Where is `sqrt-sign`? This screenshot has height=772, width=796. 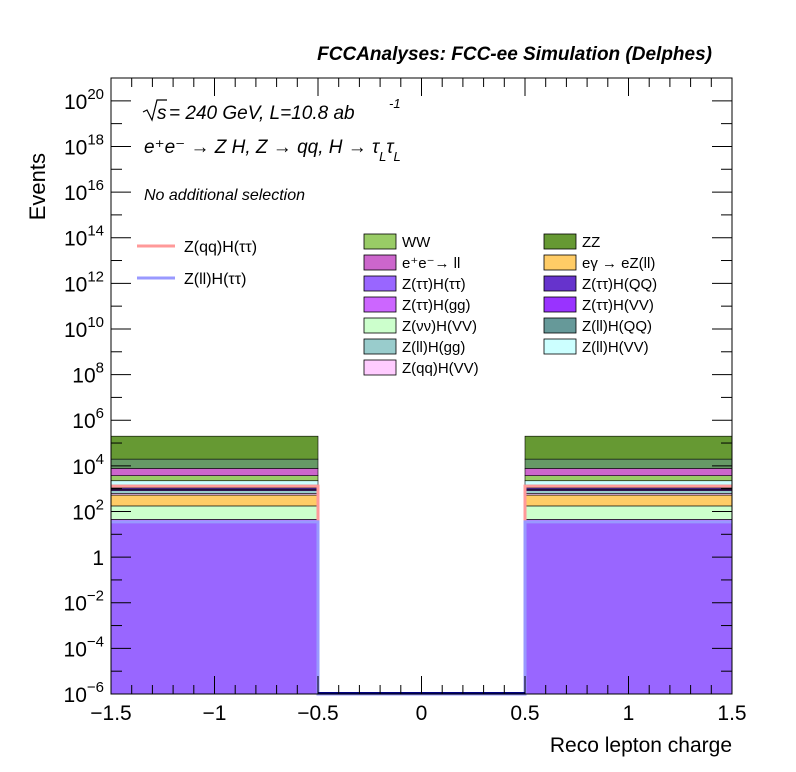 sqrt-sign is located at coordinates (154, 110).